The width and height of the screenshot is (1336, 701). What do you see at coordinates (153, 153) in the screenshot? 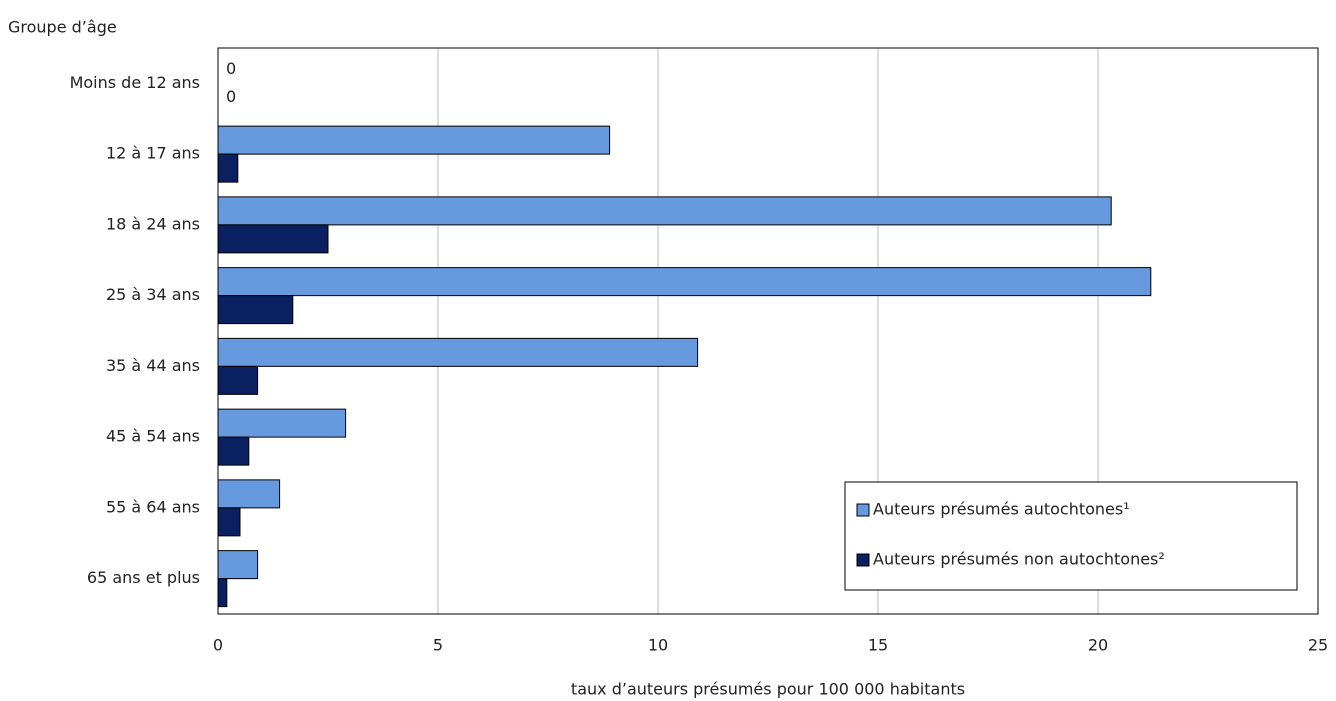
I see `y-tick-label: 12 à 17 ans` at bounding box center [153, 153].